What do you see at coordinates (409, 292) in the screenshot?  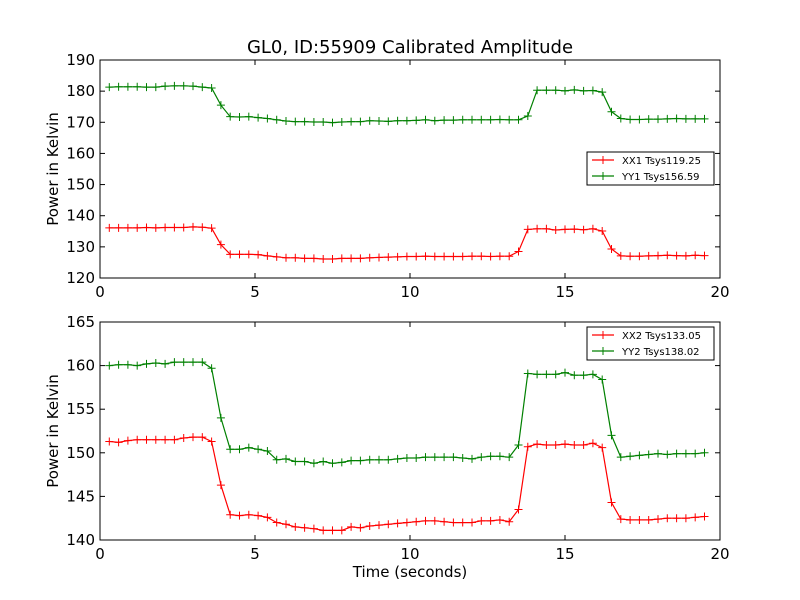 I see `top-x-tick-label: 10` at bounding box center [409, 292].